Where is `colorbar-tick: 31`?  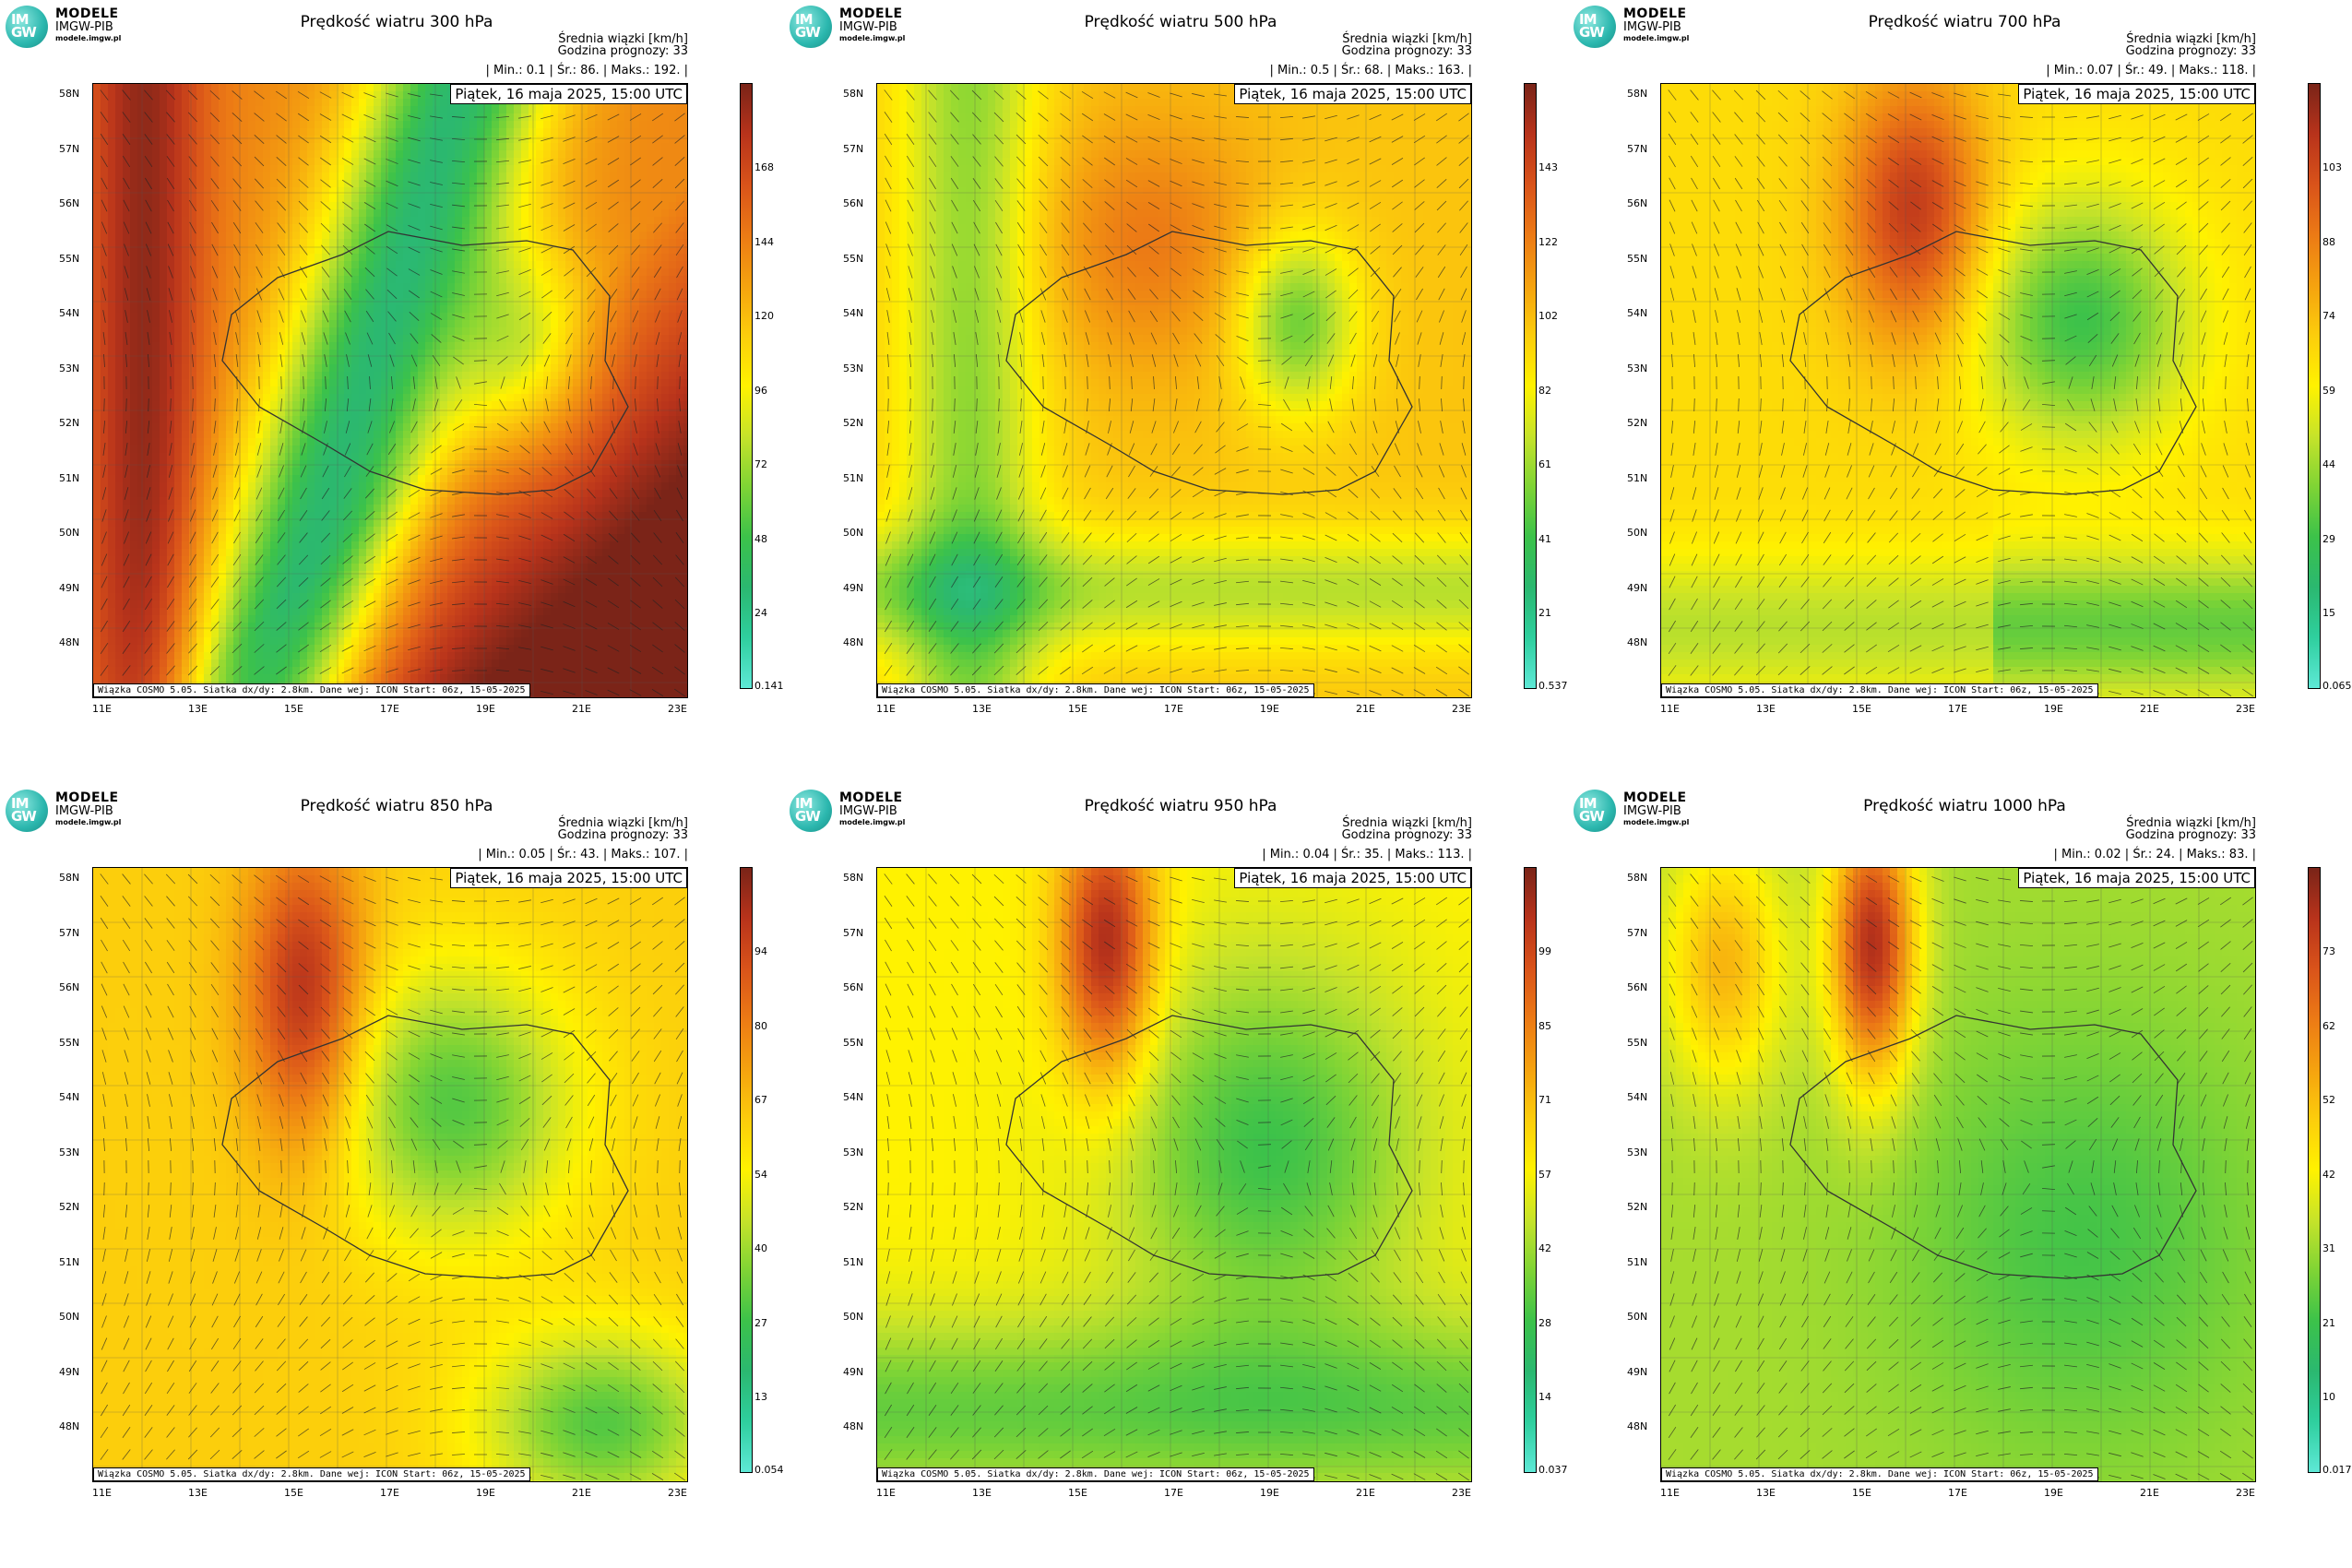 colorbar-tick: 31 is located at coordinates (2328, 1248).